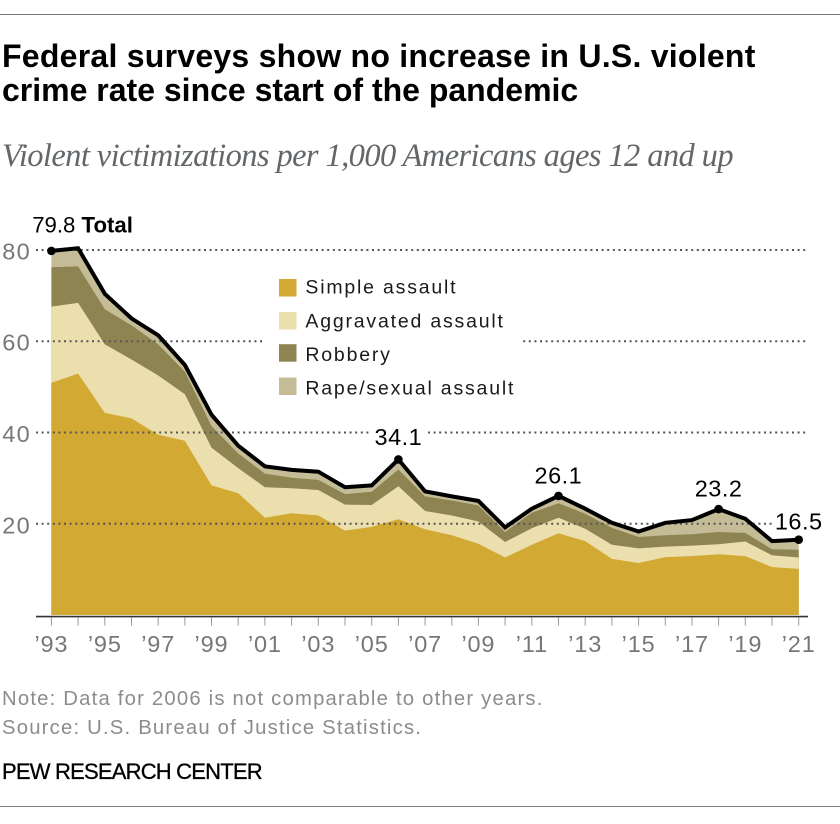  What do you see at coordinates (348, 355) in the screenshot?
I see `svg-text: Robbery` at bounding box center [348, 355].